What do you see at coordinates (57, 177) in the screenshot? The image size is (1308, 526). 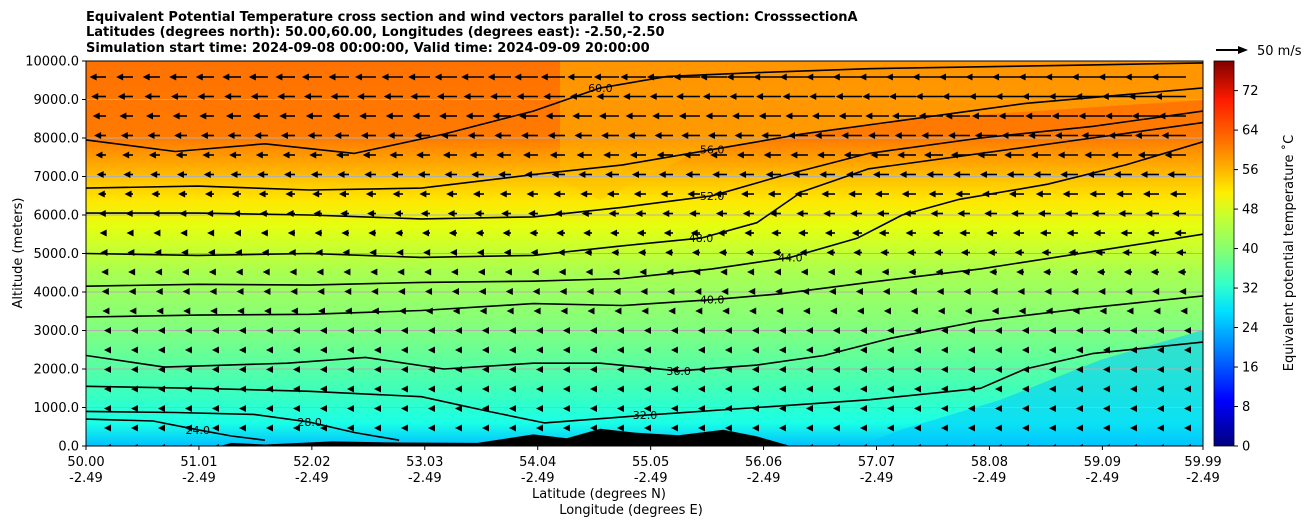 I see `y-tick-label: 7000.0` at bounding box center [57, 177].